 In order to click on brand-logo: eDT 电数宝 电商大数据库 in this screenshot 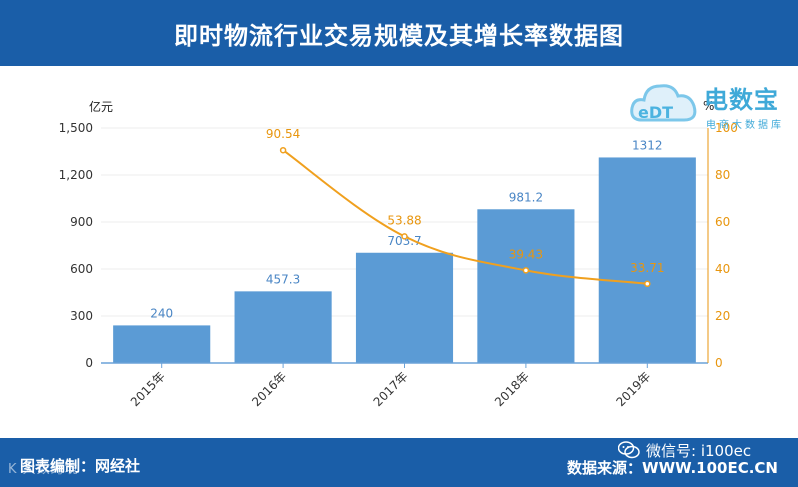, I will do `click(710, 106)`.